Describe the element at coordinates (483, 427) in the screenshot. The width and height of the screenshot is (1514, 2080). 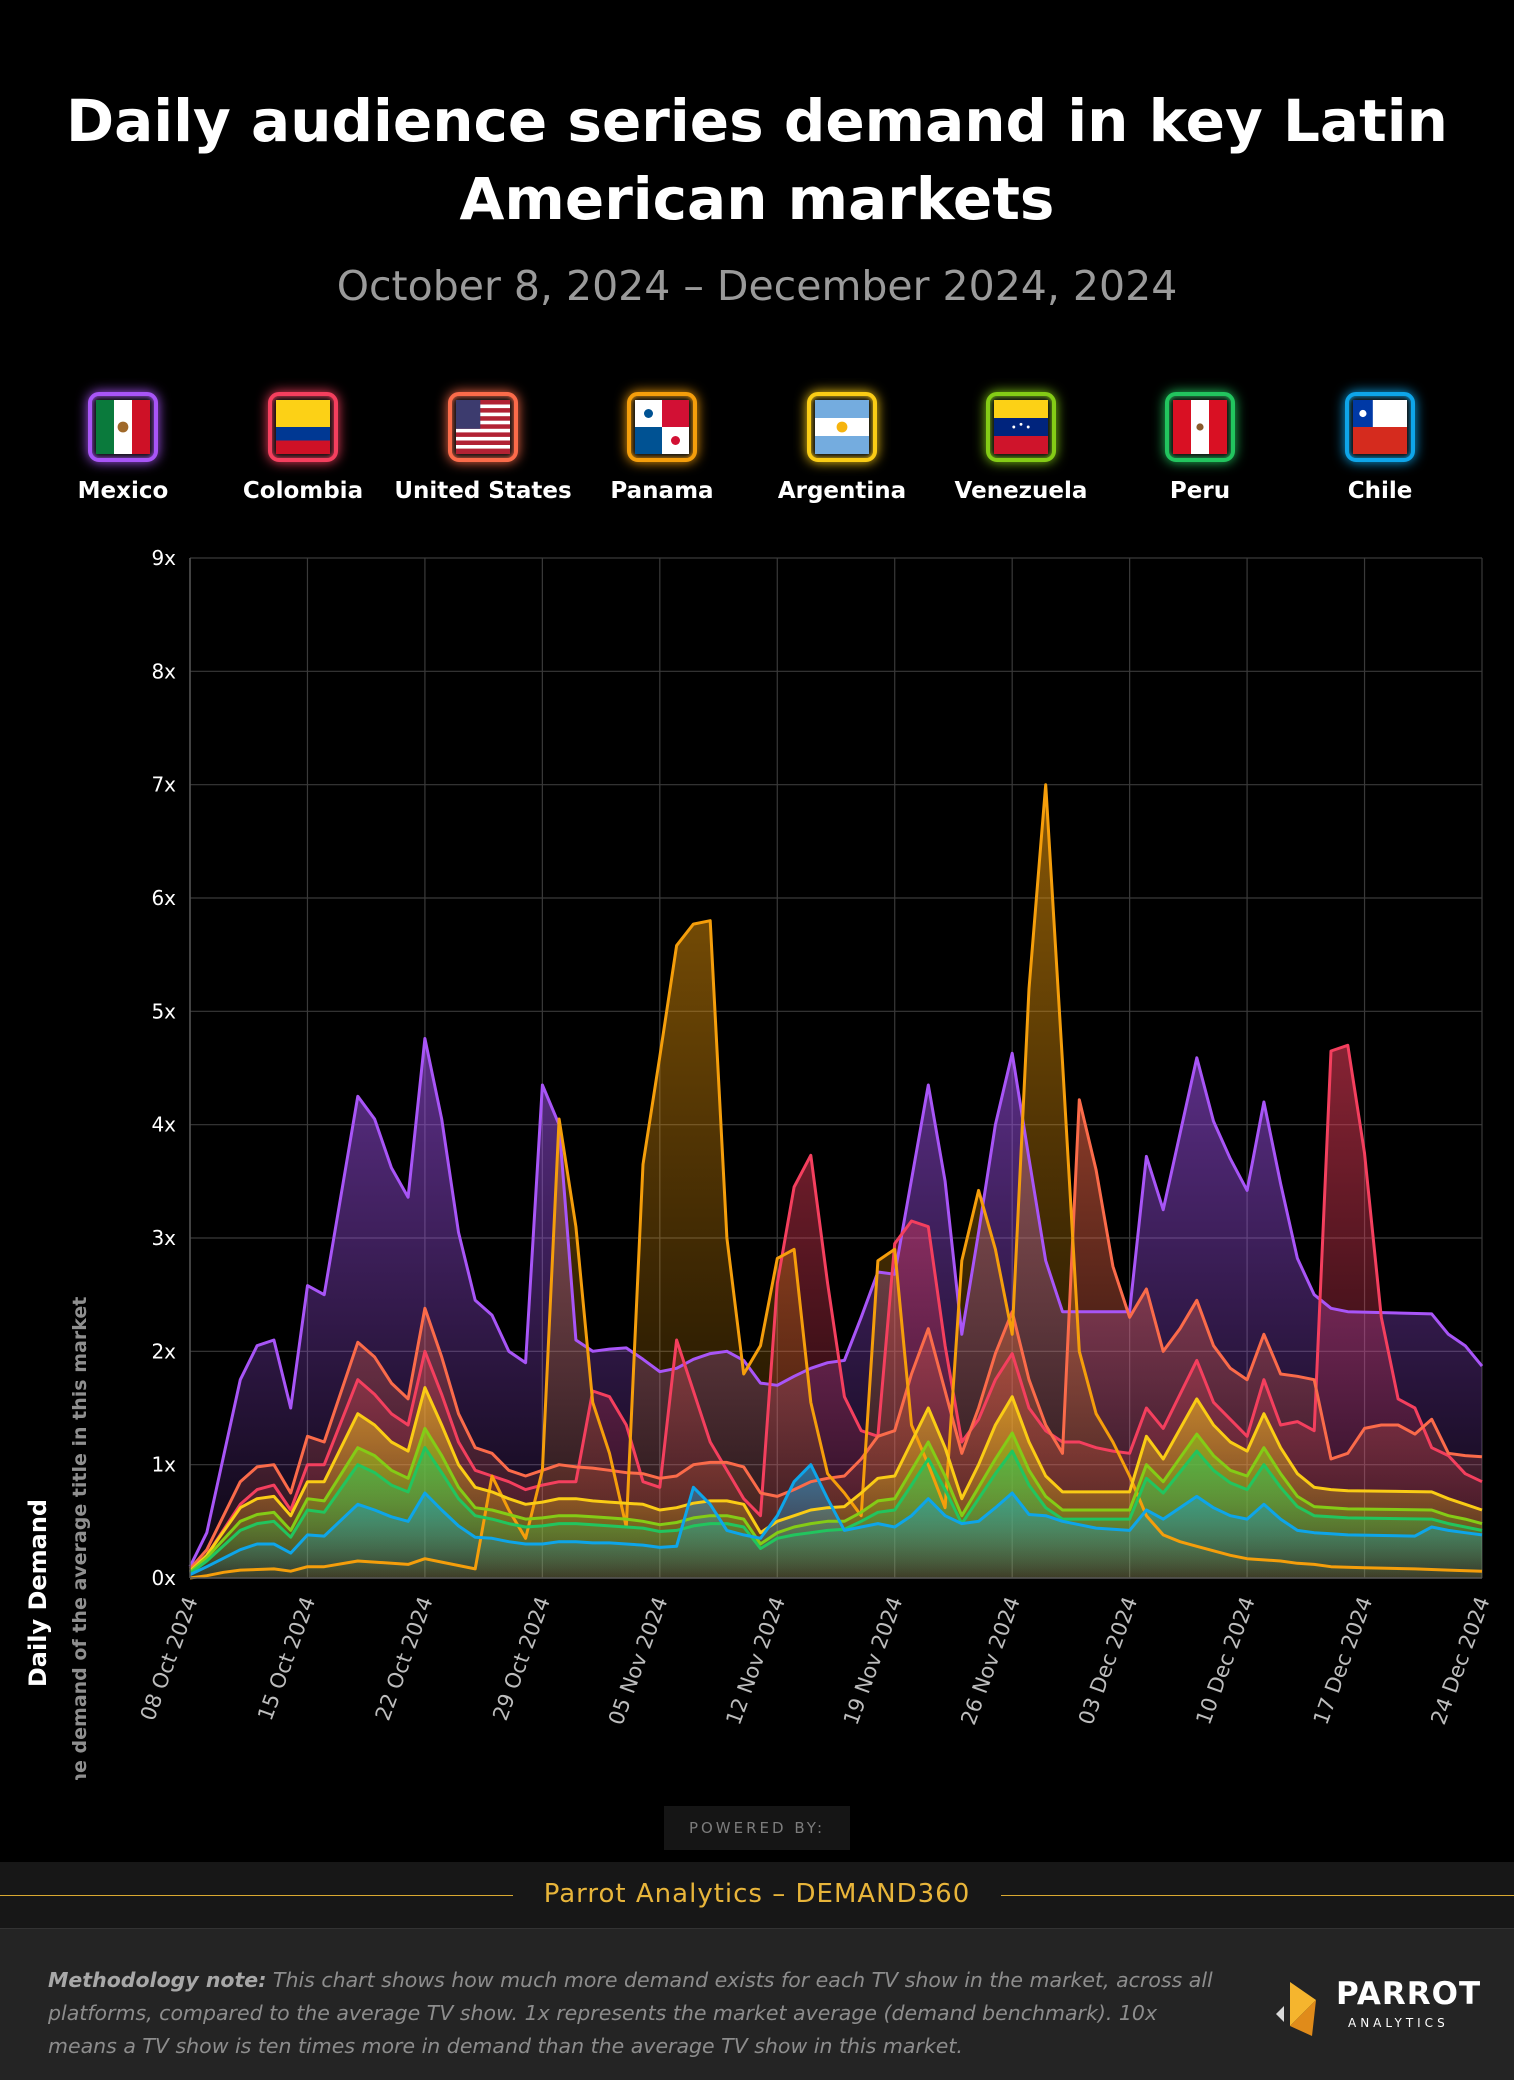
I see `flag-united-states-icon` at that location.